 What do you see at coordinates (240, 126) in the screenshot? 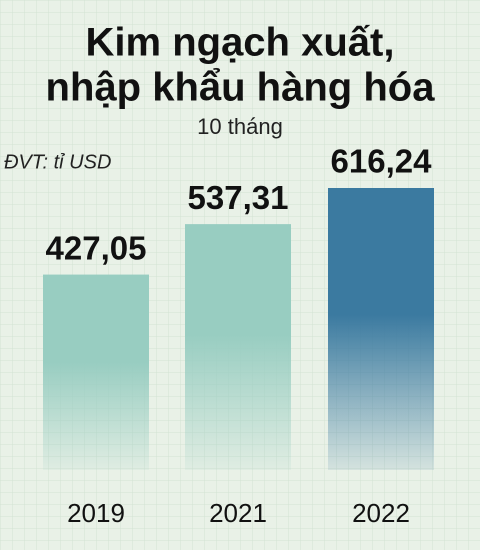
I see `chart-subtitle: 10 tháng` at bounding box center [240, 126].